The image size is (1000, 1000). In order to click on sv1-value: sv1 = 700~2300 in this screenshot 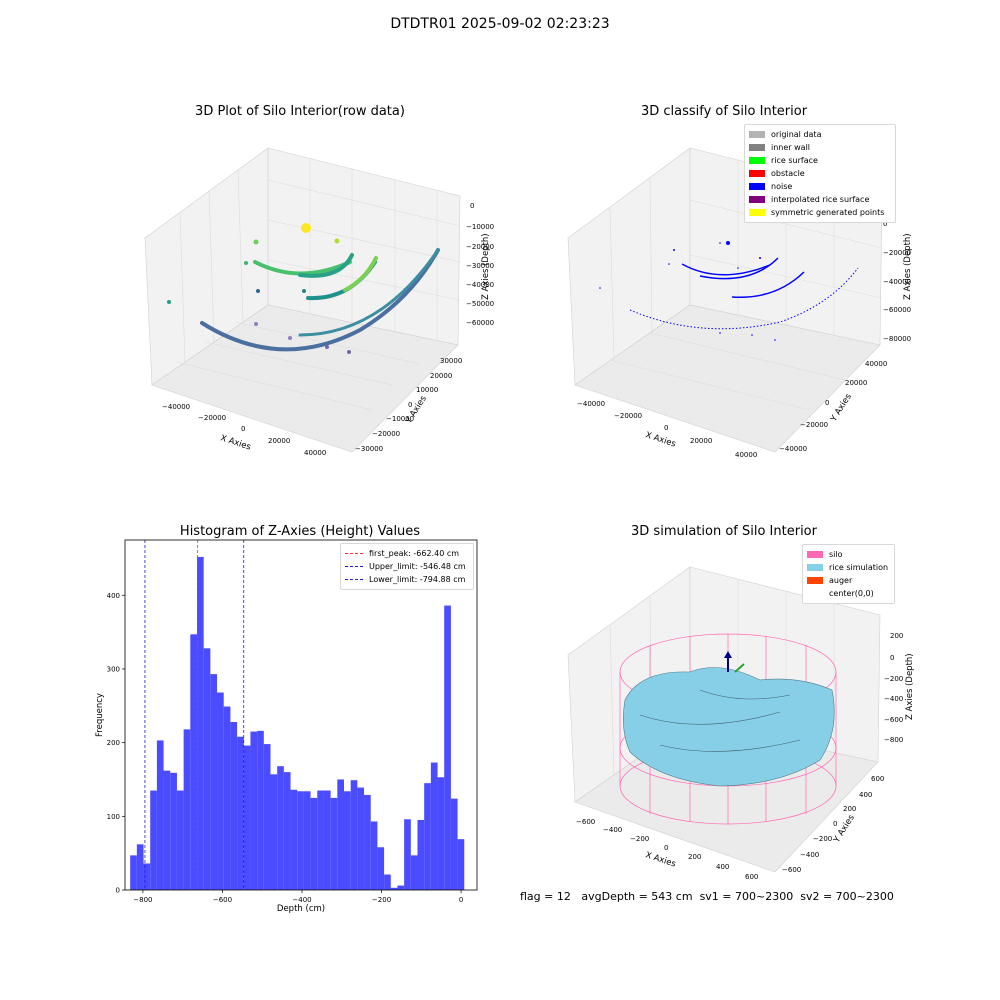, I will do `click(746, 896)`.